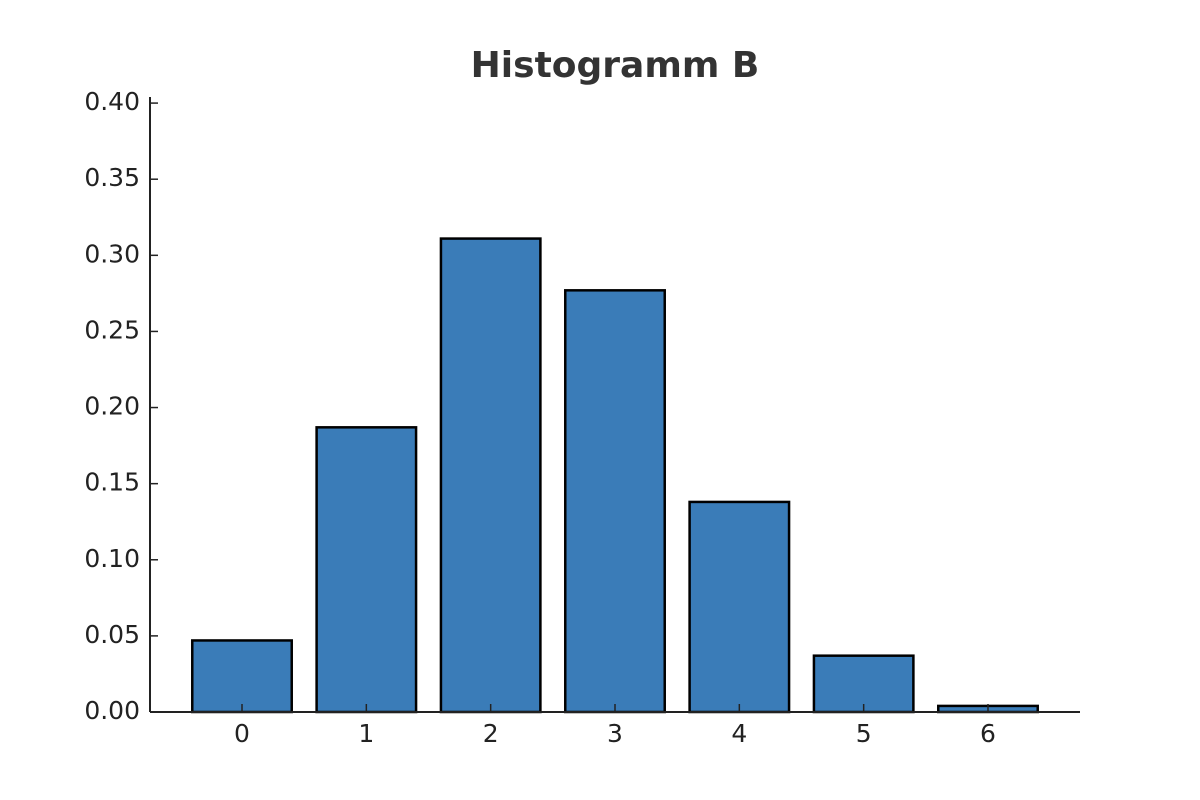 Image resolution: width=1200 pixels, height=800 pixels. I want to click on x-tick-label: 6, so click(988, 733).